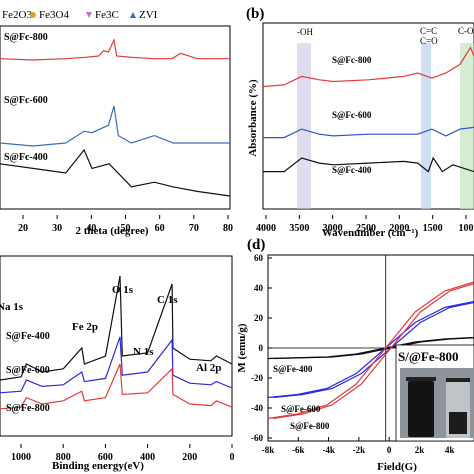 Image resolution: width=474 pixels, height=474 pixels. I want to click on xps-series, so click(116, 342).